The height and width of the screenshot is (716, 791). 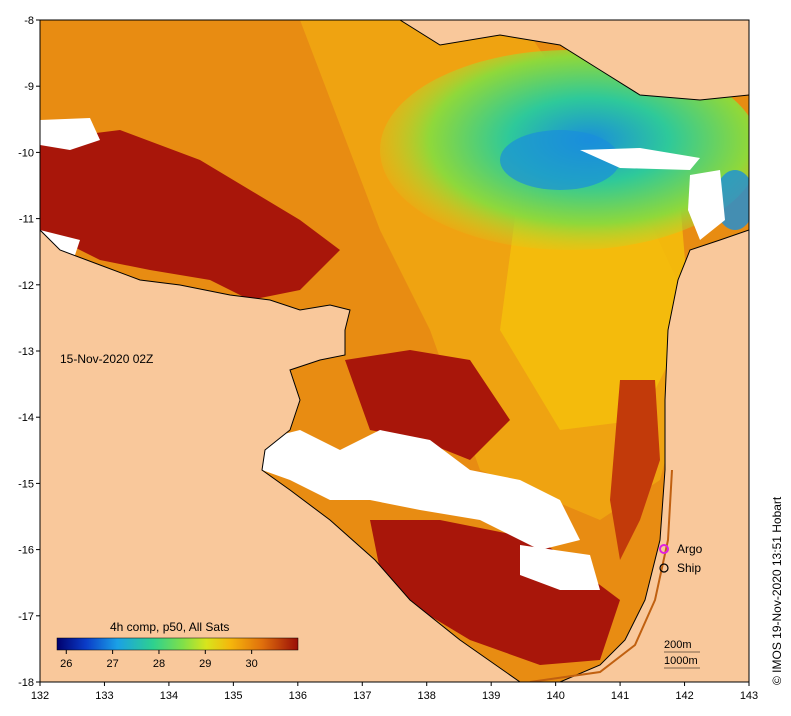 What do you see at coordinates (601, 575) in the screenshot?
I see `depth-contour` at bounding box center [601, 575].